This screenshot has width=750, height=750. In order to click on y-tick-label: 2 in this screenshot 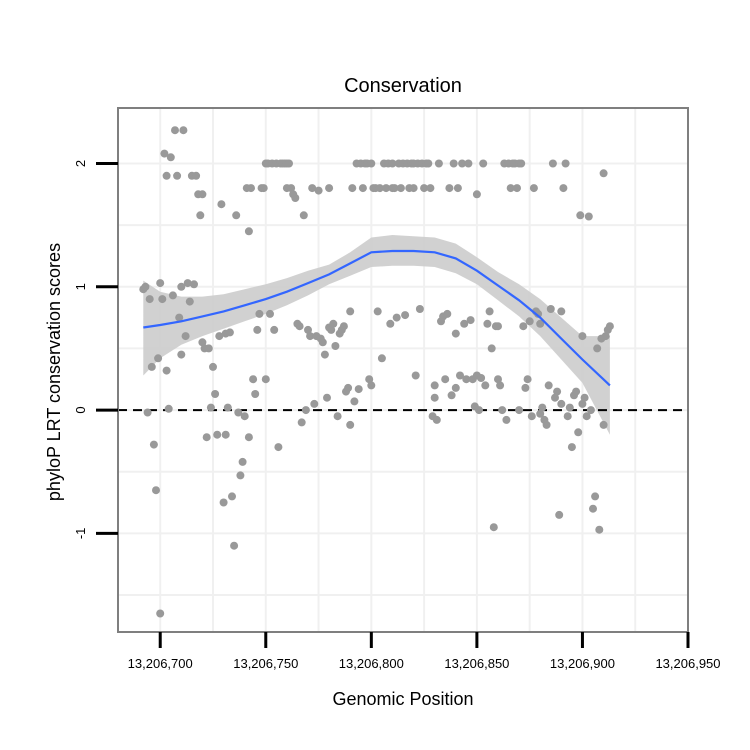, I will do `click(80, 163)`.